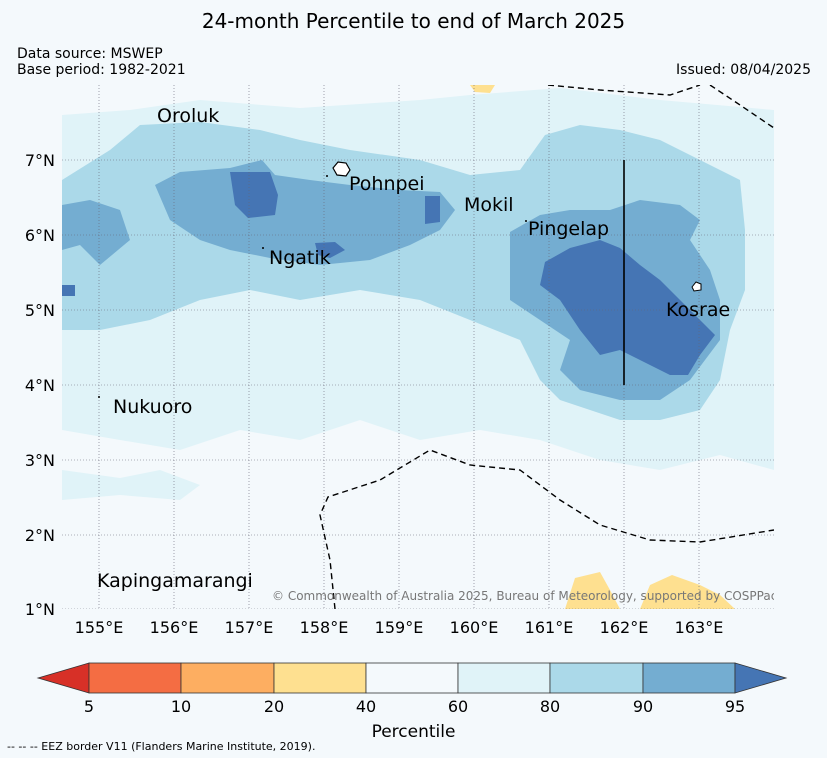 The image size is (827, 758). Describe the element at coordinates (89, 706) in the screenshot. I see `colorbar-tick-5: 5` at that location.